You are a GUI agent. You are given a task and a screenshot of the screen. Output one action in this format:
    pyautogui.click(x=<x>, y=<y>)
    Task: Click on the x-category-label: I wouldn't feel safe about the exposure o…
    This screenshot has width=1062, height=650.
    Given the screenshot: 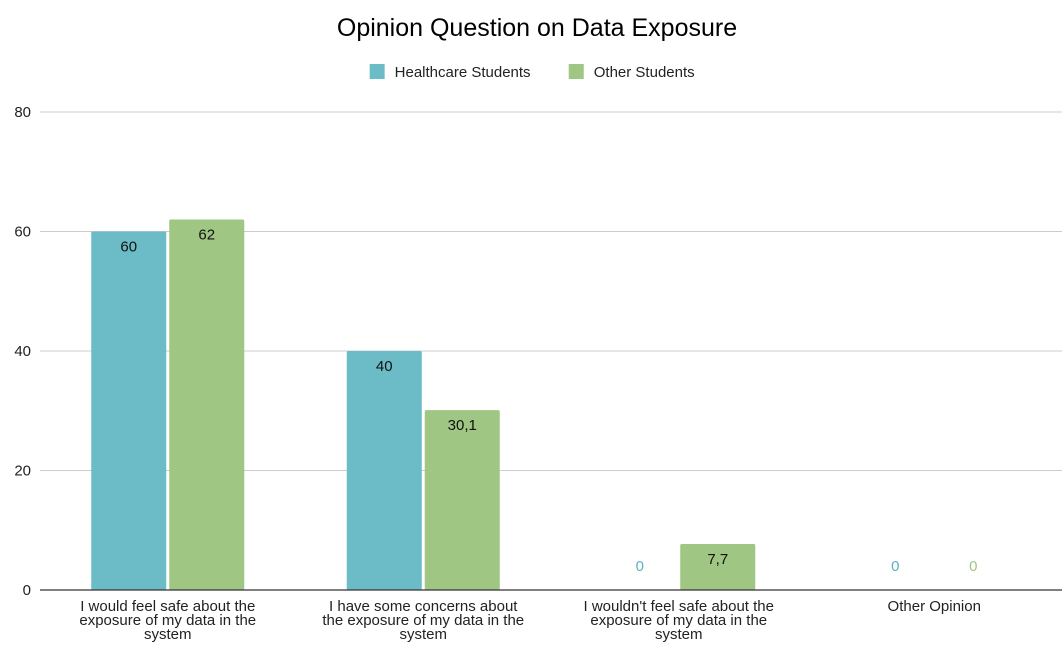 What is the action you would take?
    pyautogui.click(x=679, y=620)
    